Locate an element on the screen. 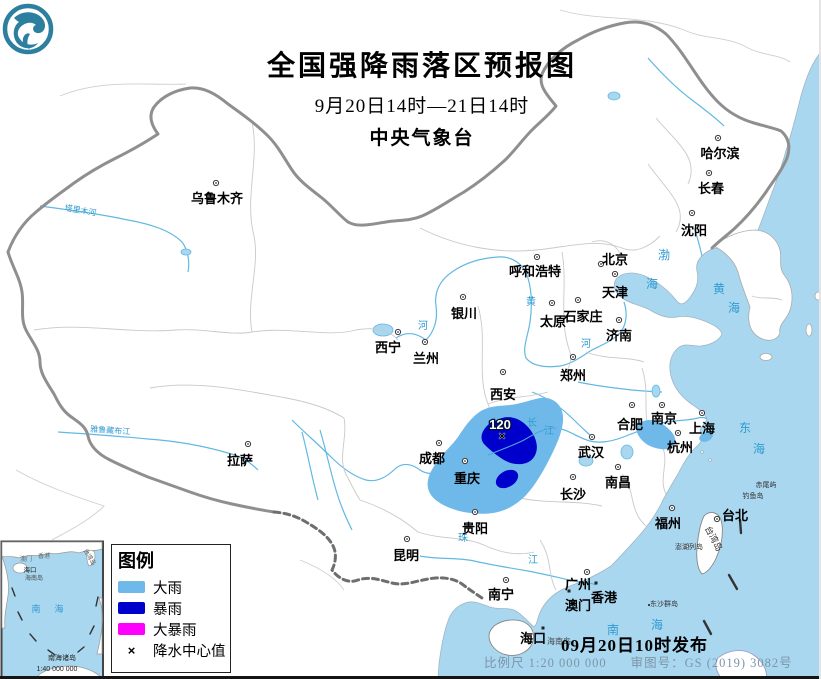  right-border is located at coordinates (820, 339).